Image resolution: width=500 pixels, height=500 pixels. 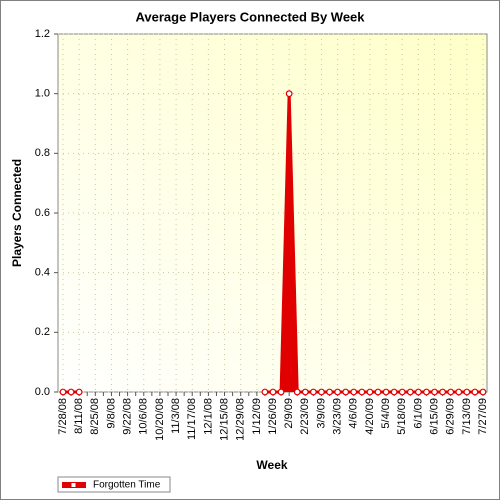 I want to click on x-tick-label: 6/29/09, so click(x=451, y=416).